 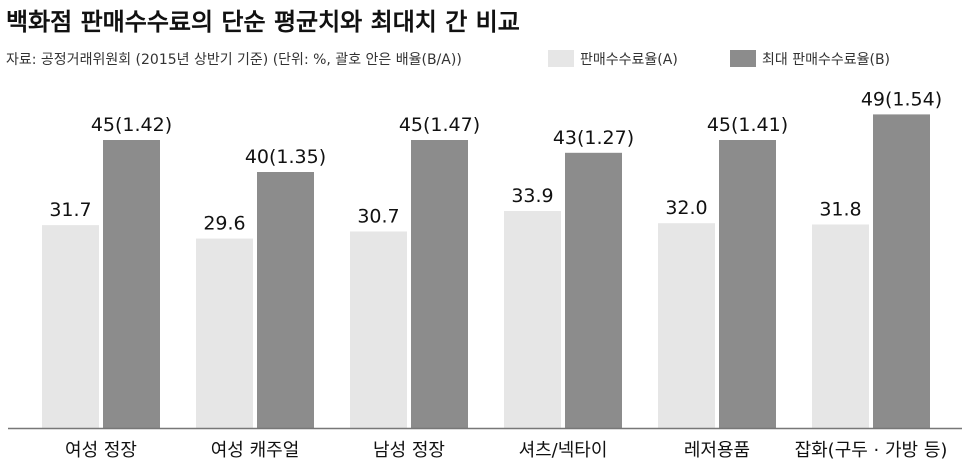 I want to click on legend: 판매수수료율(A) 최대 판매수수료율(B), so click(x=719, y=59).